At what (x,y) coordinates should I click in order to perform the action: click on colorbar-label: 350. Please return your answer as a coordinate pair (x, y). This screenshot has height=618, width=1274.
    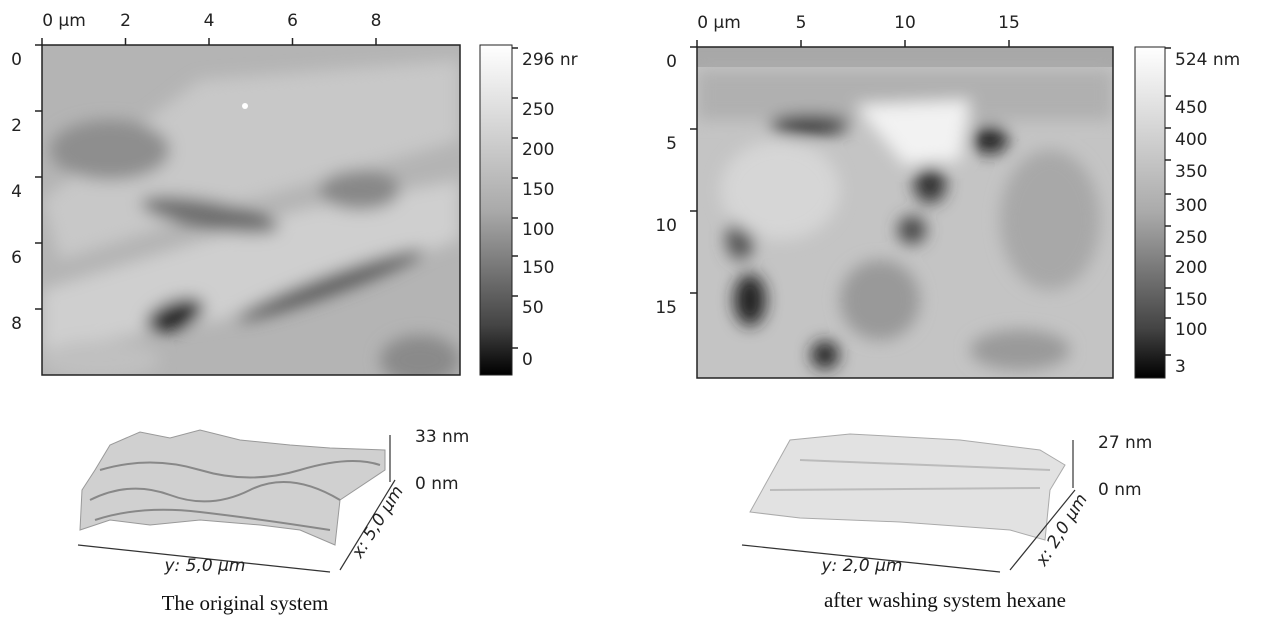
    Looking at the image, I should click on (1191, 172).